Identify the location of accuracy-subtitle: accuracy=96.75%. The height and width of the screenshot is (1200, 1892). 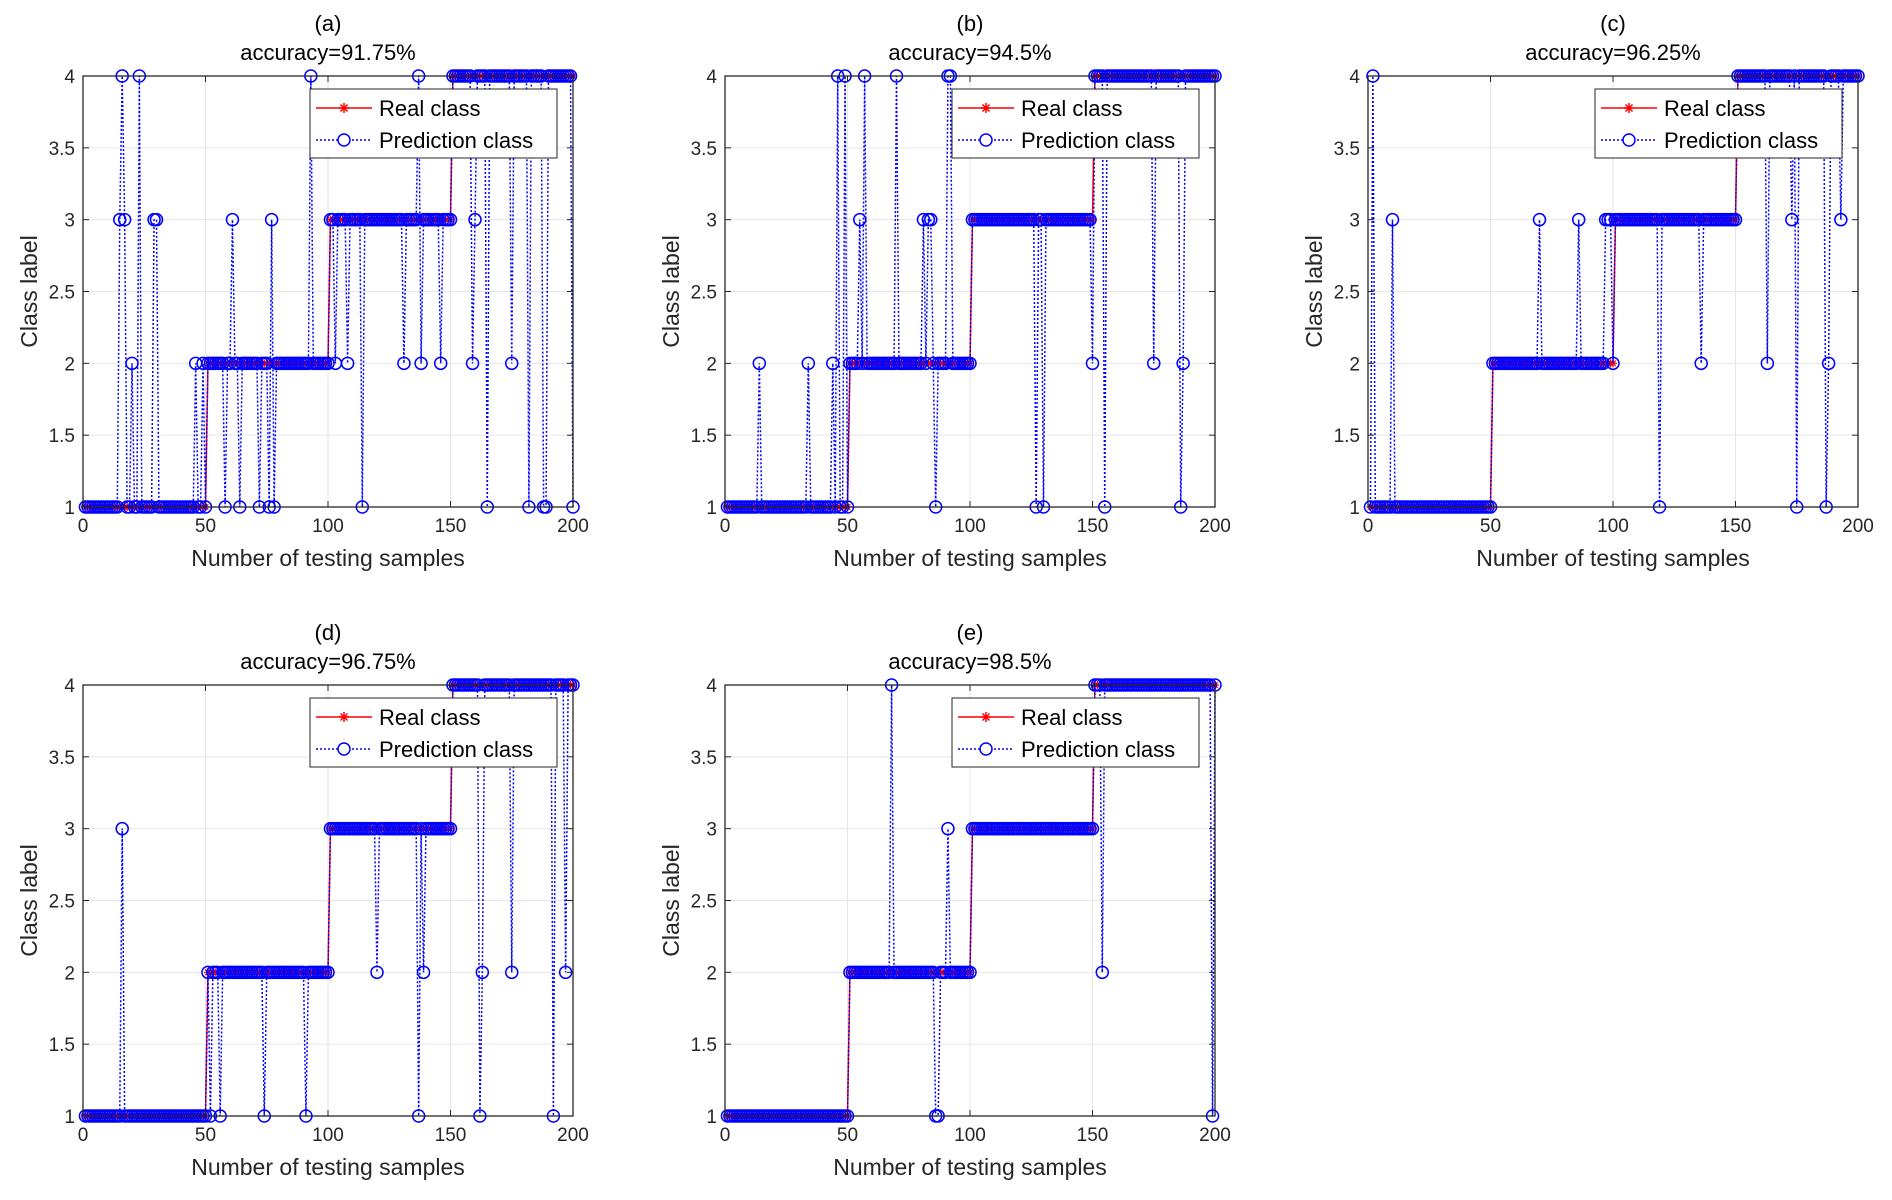
(328, 661).